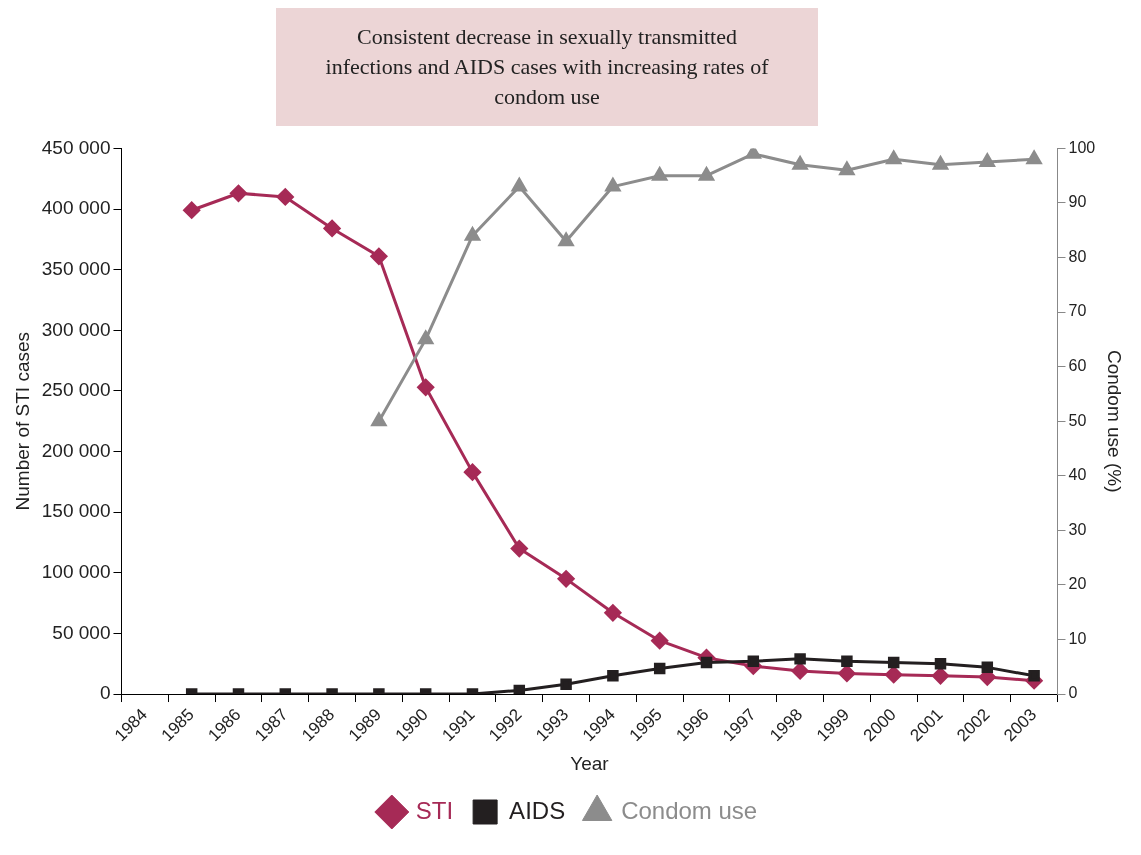  I want to click on y-tick-label: 50 000, so click(81, 632).